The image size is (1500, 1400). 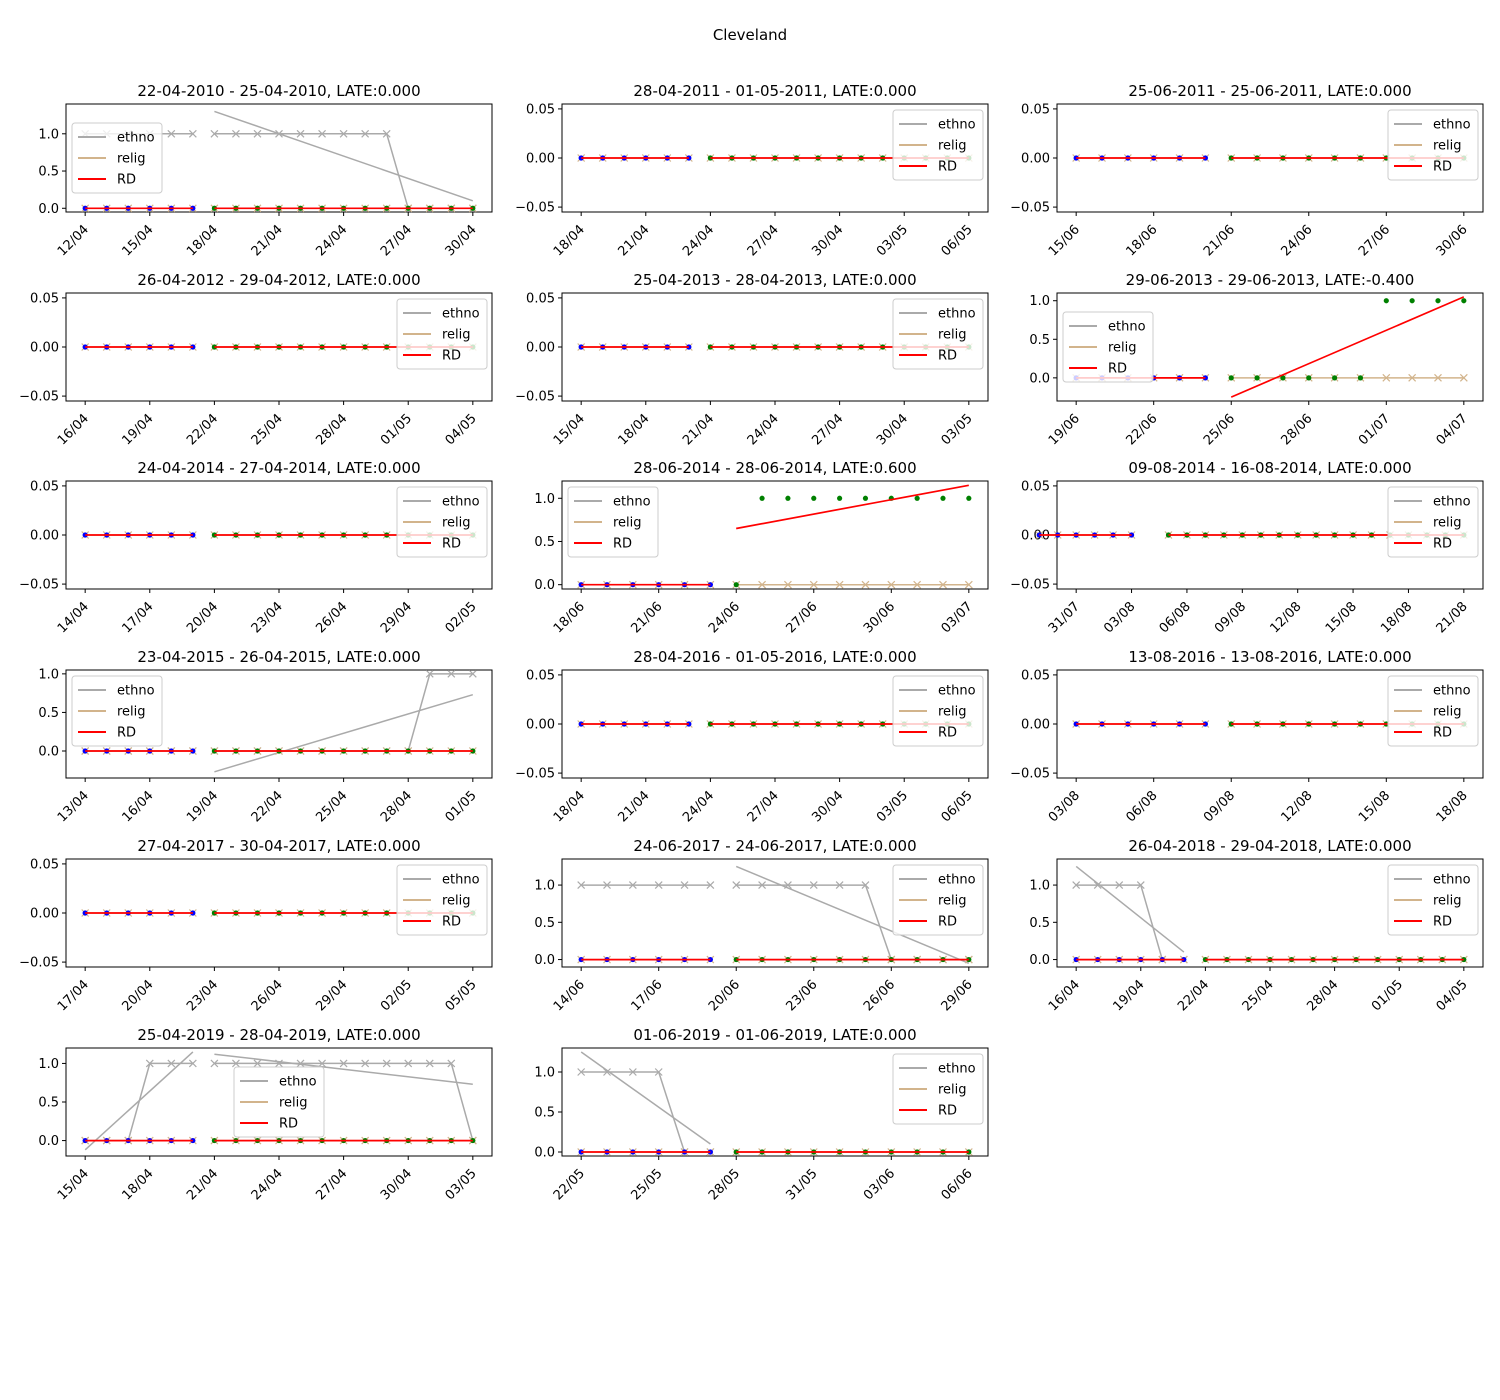 What do you see at coordinates (1347, 347) in the screenshot?
I see `rd-line-post` at bounding box center [1347, 347].